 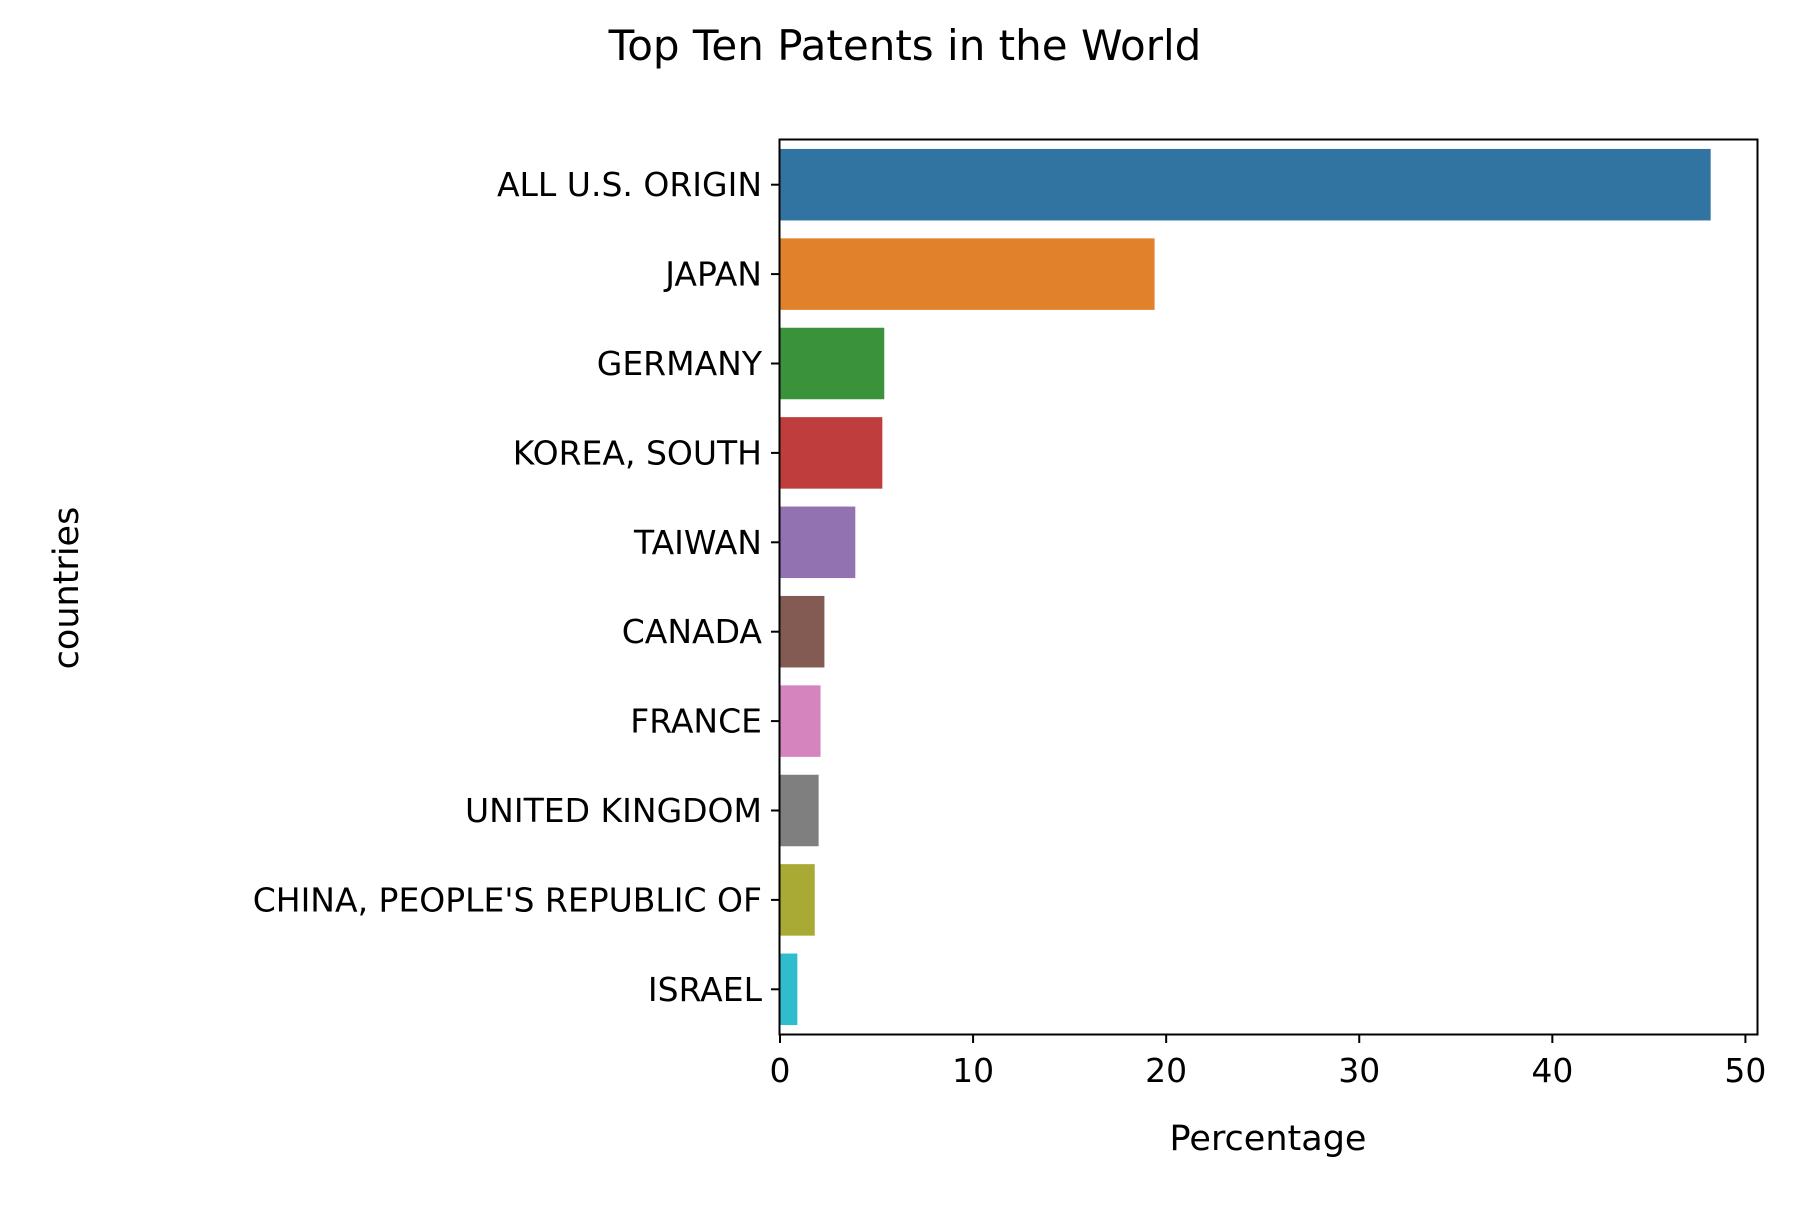 What do you see at coordinates (697, 542) in the screenshot?
I see `y-tick-label: TAIWAN` at bounding box center [697, 542].